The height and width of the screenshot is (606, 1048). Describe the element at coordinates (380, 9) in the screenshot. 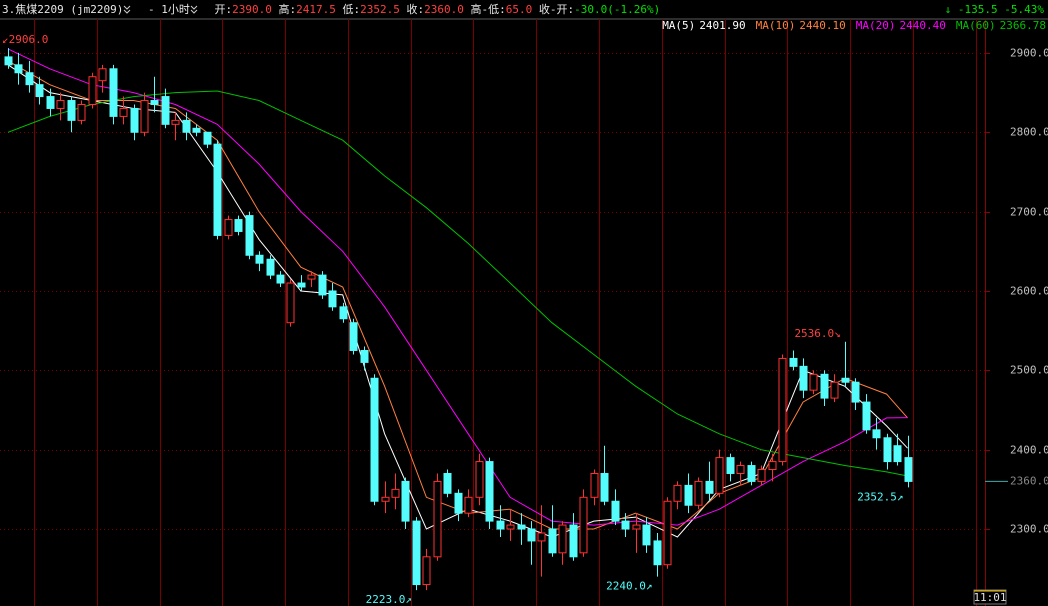

I see `value: 2352.5` at that location.